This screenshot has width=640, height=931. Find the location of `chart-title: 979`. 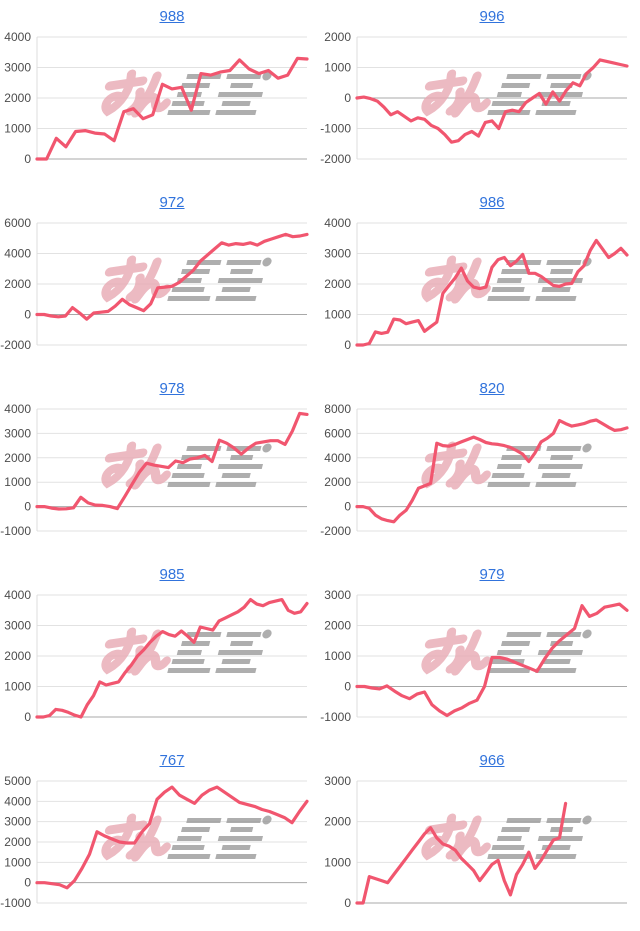

chart-title: 979 is located at coordinates (480, 571).